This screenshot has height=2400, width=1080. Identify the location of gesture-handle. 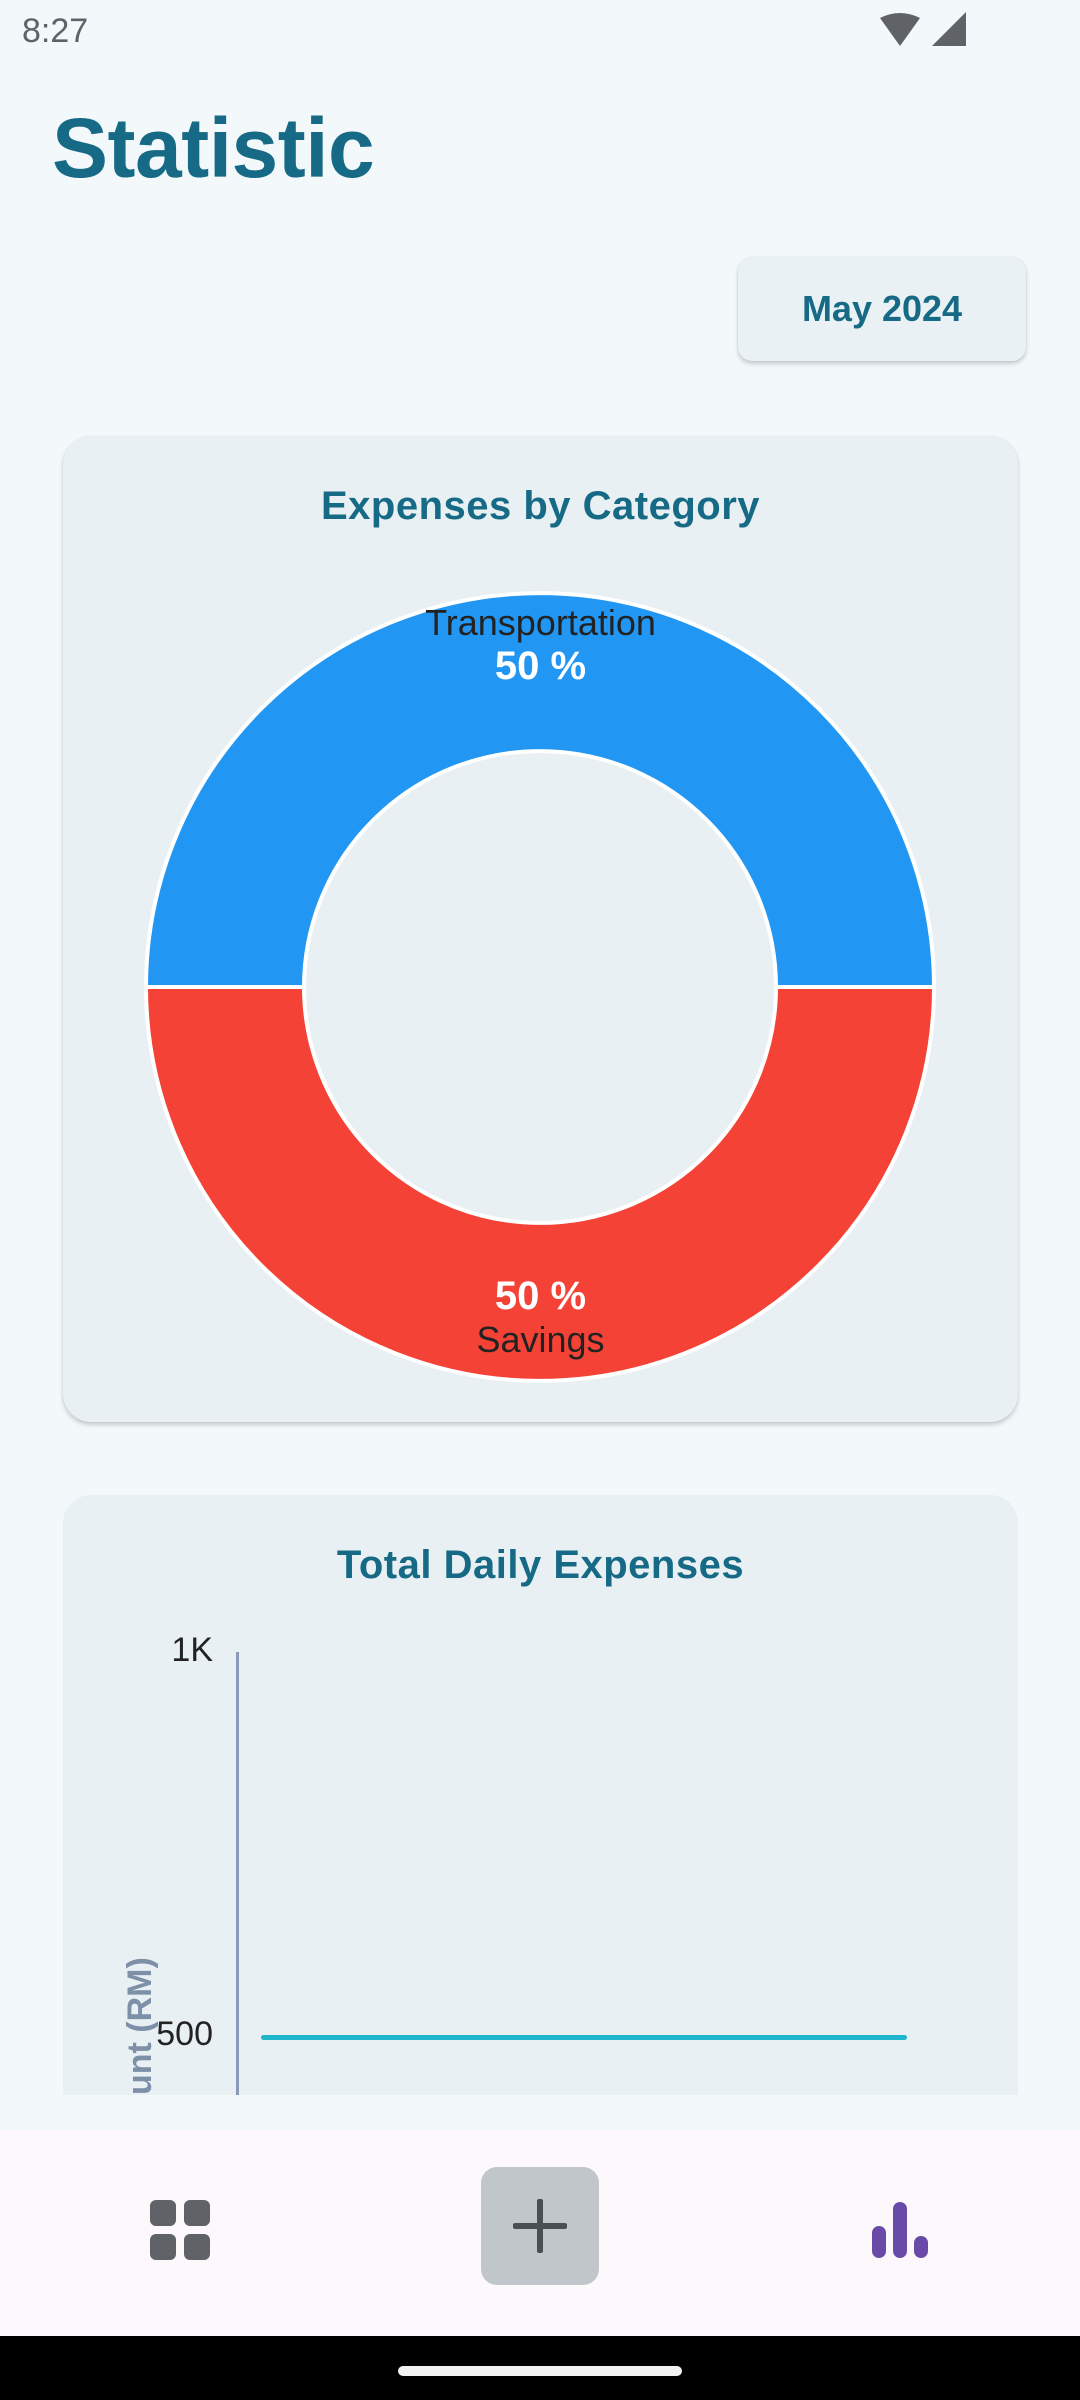
(540, 2371).